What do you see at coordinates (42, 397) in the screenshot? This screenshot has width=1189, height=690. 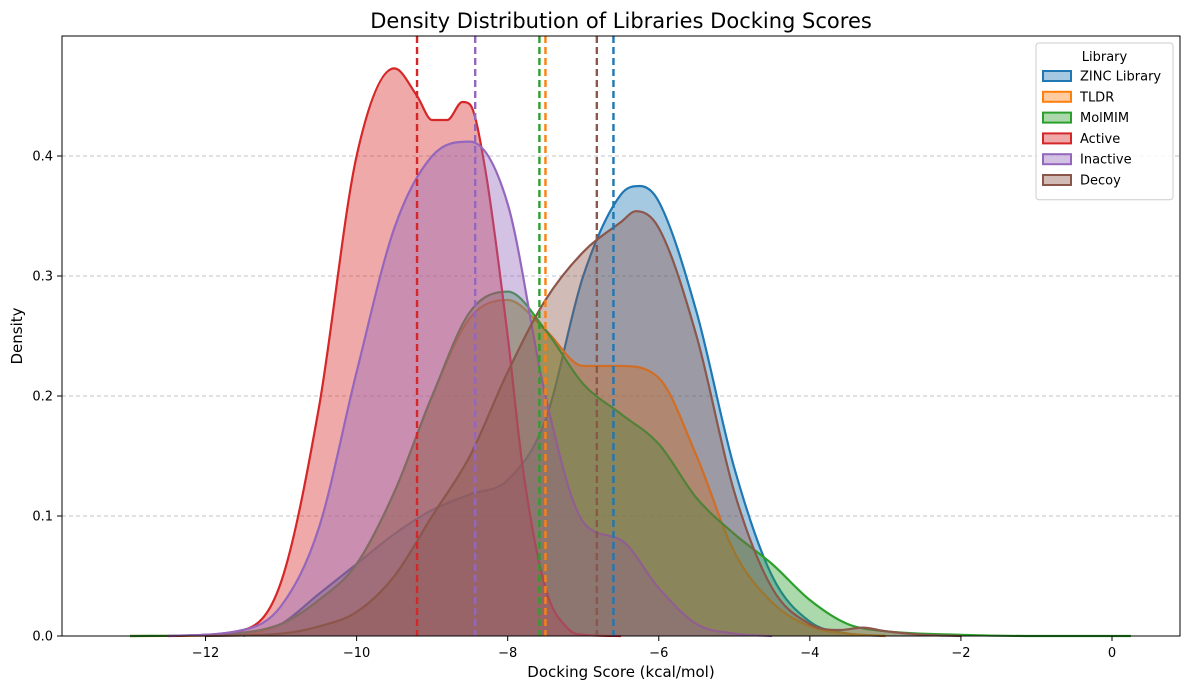 I see `y-tick-label: 0.2` at bounding box center [42, 397].